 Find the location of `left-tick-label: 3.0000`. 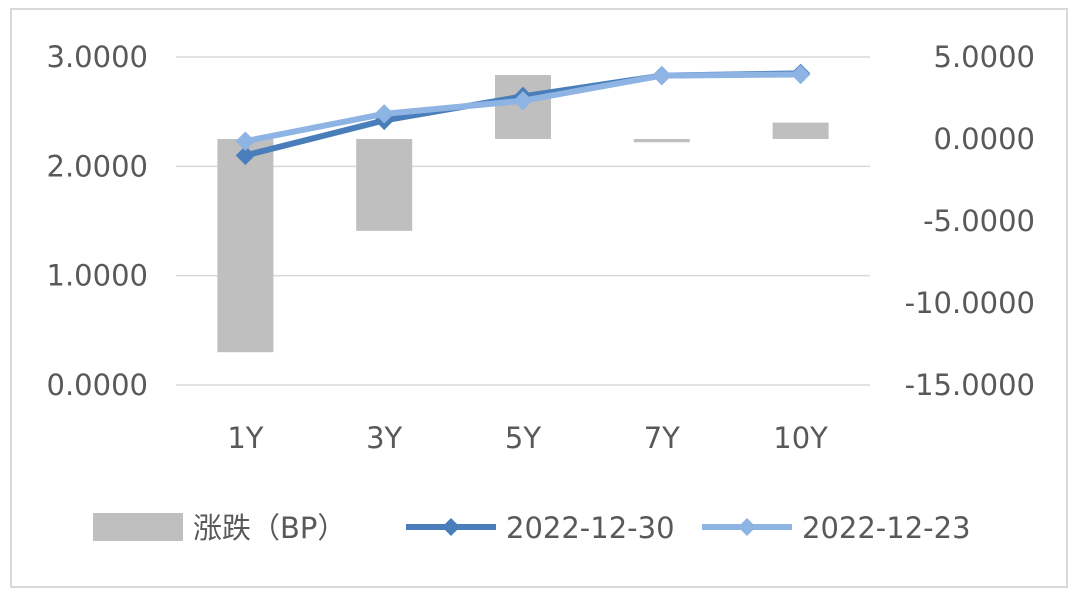

left-tick-label: 3.0000 is located at coordinates (97, 57).